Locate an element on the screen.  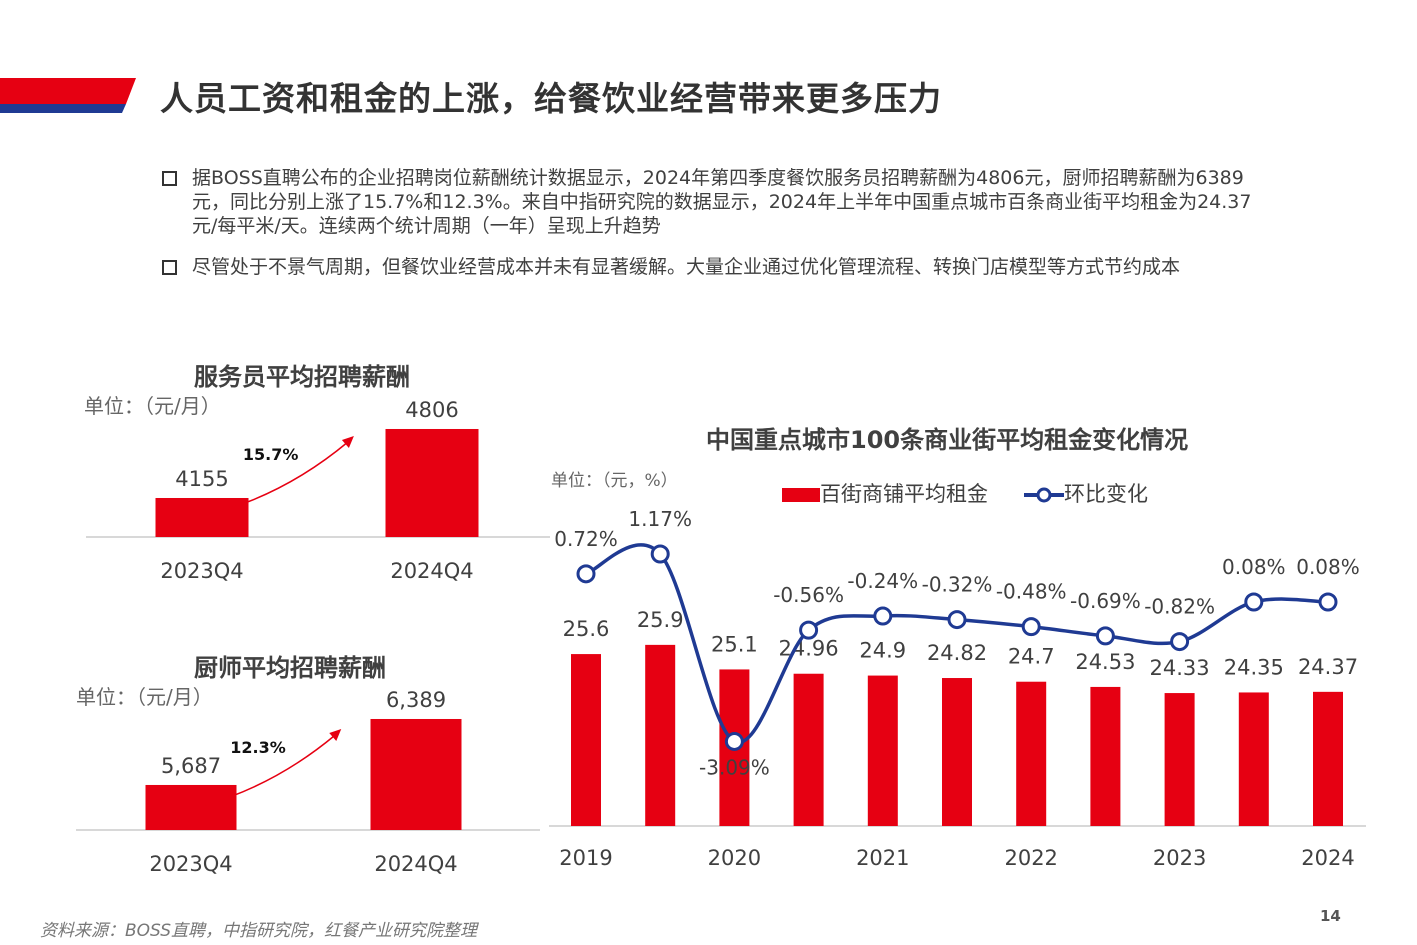
rent-bar-label: 25.9 is located at coordinates (660, 620).